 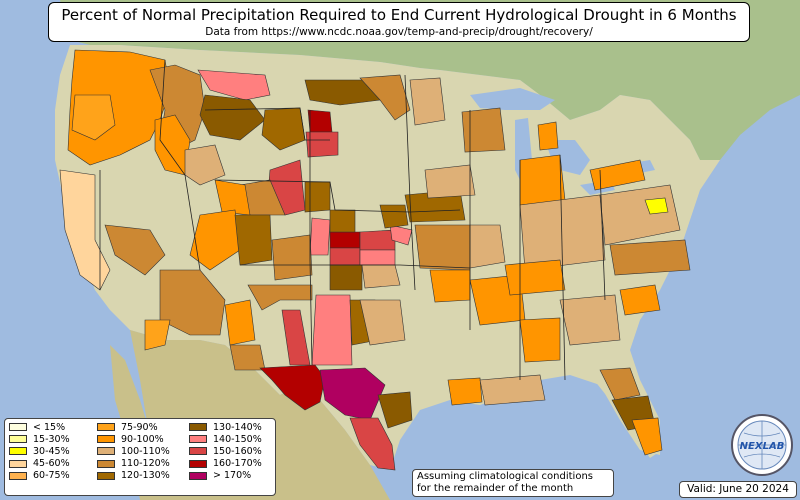 I want to click on region-tx-tan, so click(x=382, y=322).